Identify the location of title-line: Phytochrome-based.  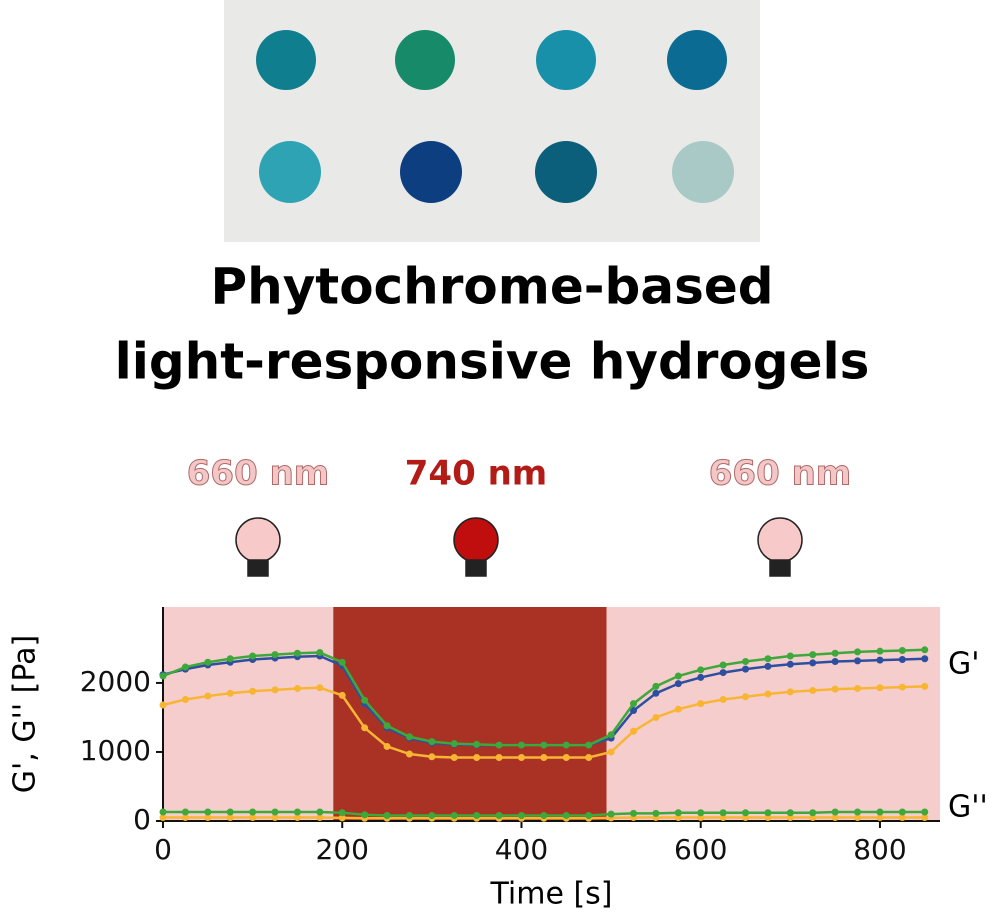
(491, 287).